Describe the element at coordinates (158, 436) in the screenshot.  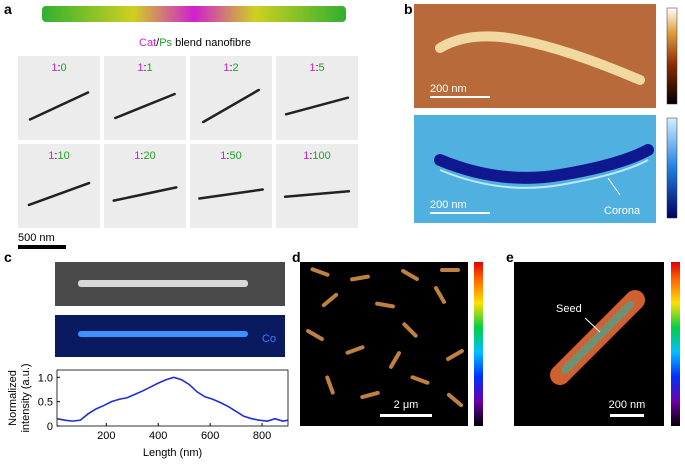
I see `x-tick-label: 400` at that location.